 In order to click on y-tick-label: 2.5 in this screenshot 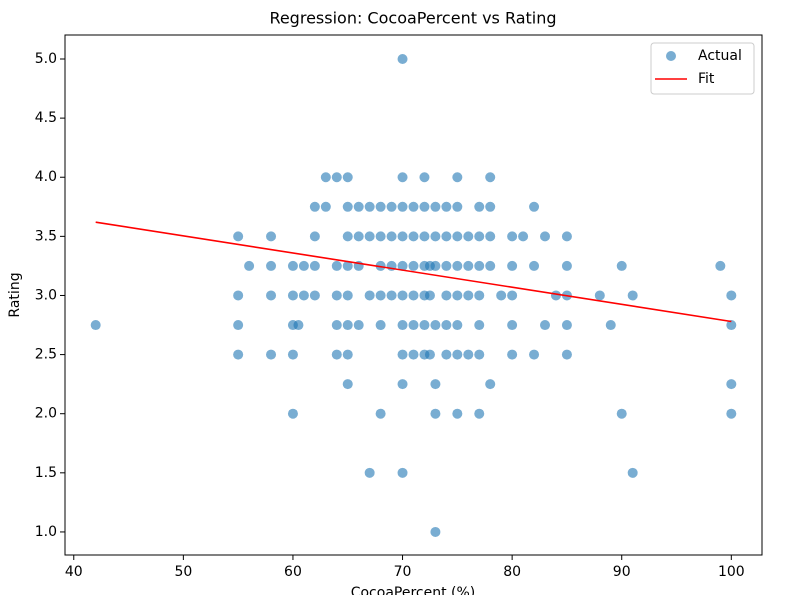, I will do `click(46, 355)`.